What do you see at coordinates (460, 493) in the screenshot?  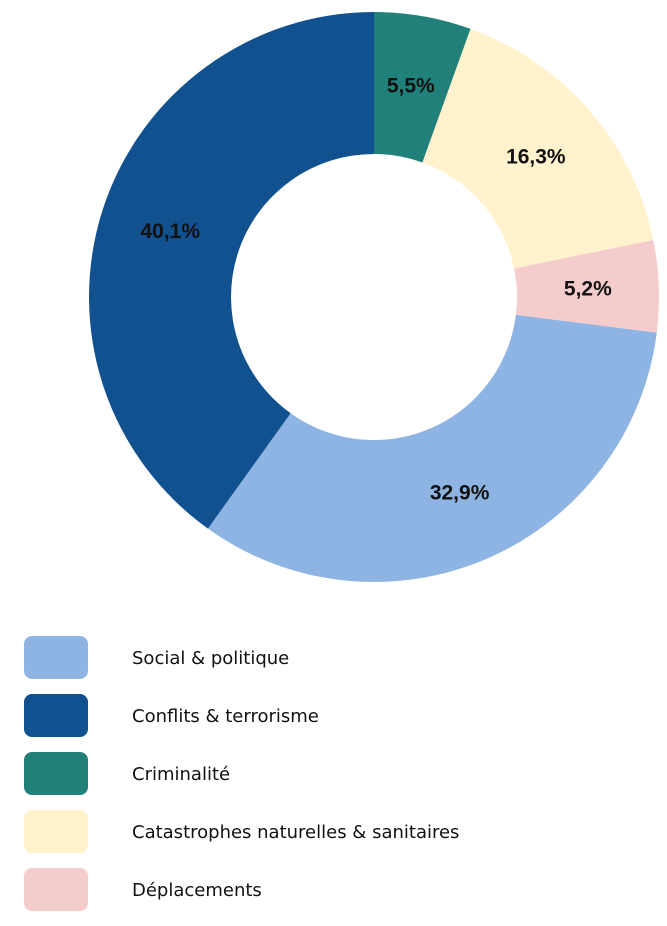 I see `slice-label-social-politique: 32,9%` at bounding box center [460, 493].